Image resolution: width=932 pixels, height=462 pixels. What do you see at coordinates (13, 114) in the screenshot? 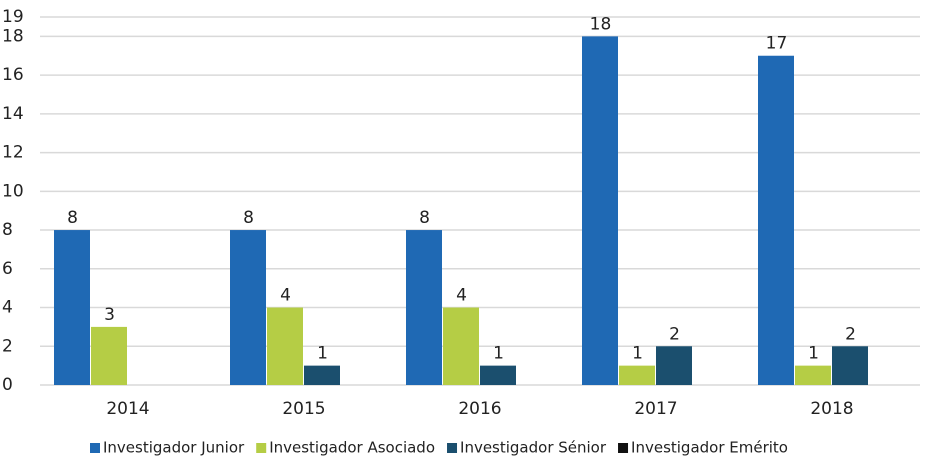
I see `y-tick-label: 14` at bounding box center [13, 114].